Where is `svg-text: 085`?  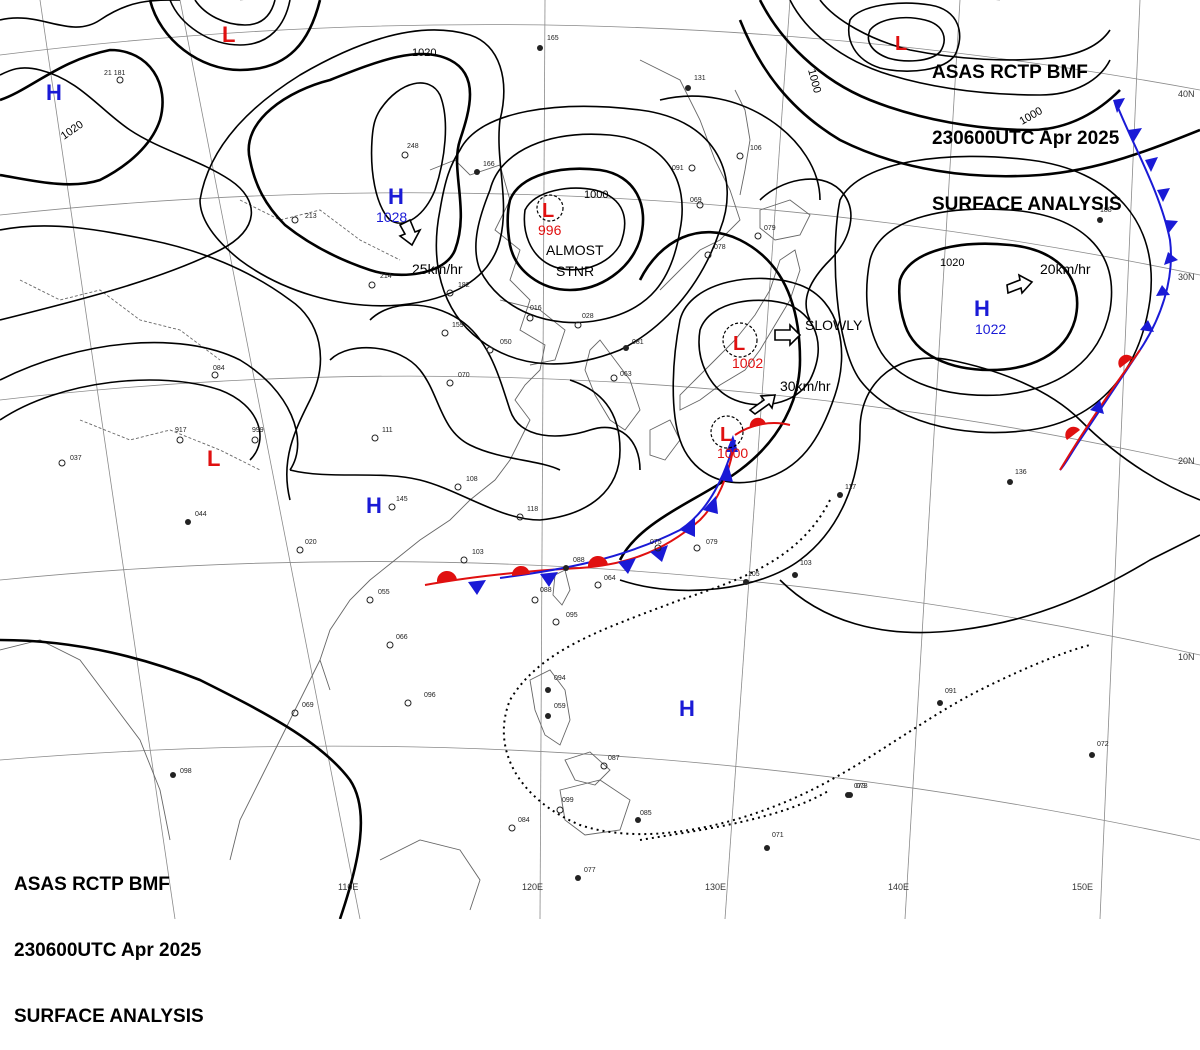
svg-text: 085 is located at coordinates (646, 813).